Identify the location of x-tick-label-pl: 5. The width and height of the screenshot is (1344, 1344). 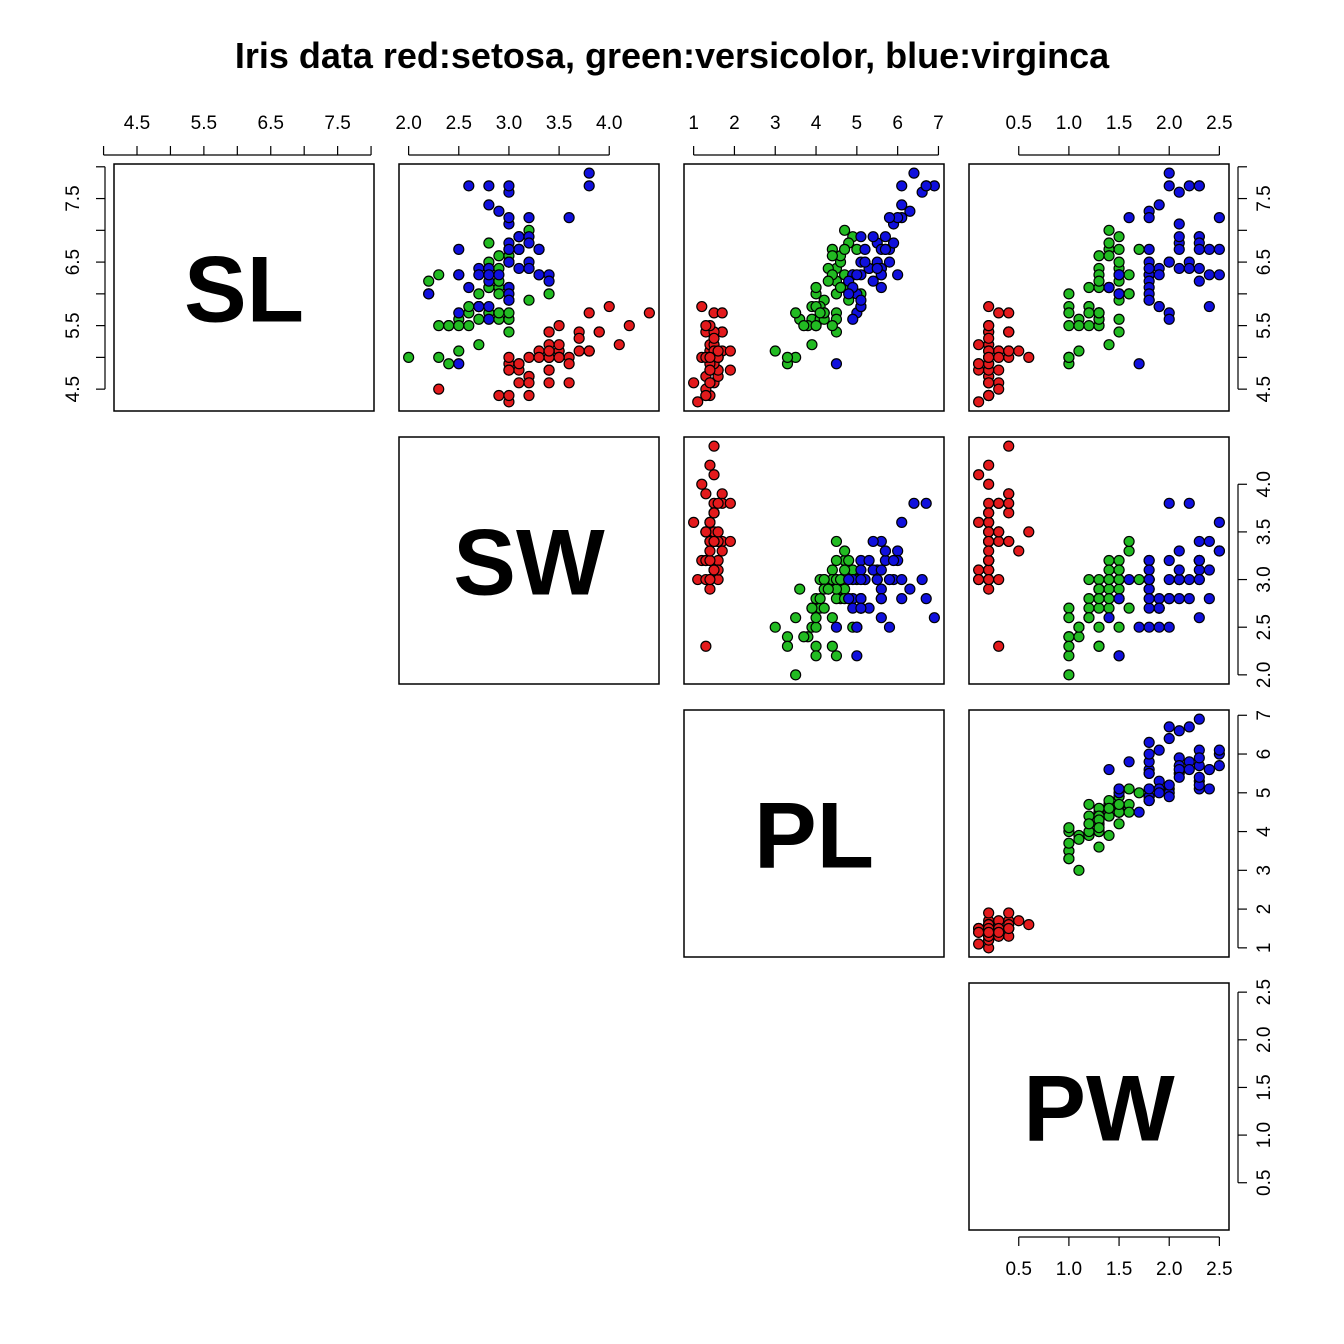
(857, 123).